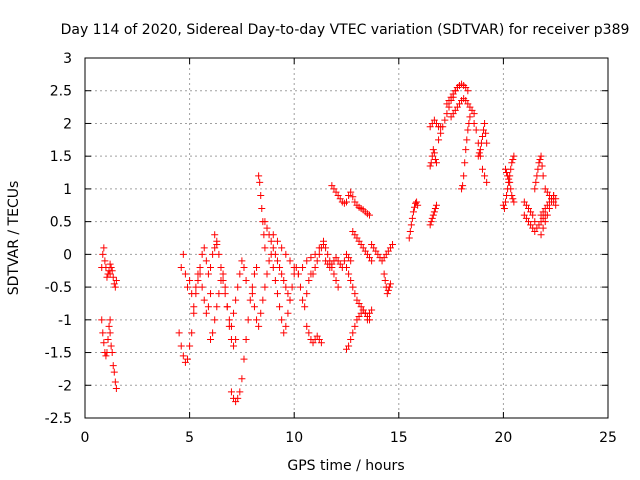  Describe the element at coordinates (608, 438) in the screenshot. I see `x-tick-label: 25` at that location.